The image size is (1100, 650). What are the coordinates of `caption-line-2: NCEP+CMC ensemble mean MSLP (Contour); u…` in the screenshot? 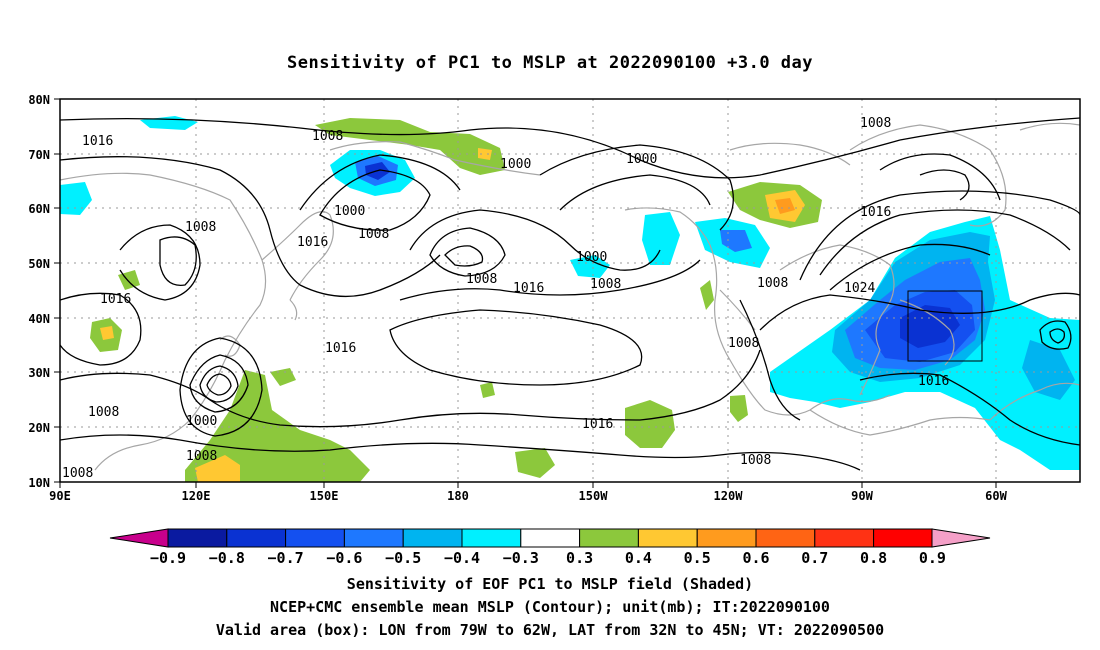 It's located at (550, 607).